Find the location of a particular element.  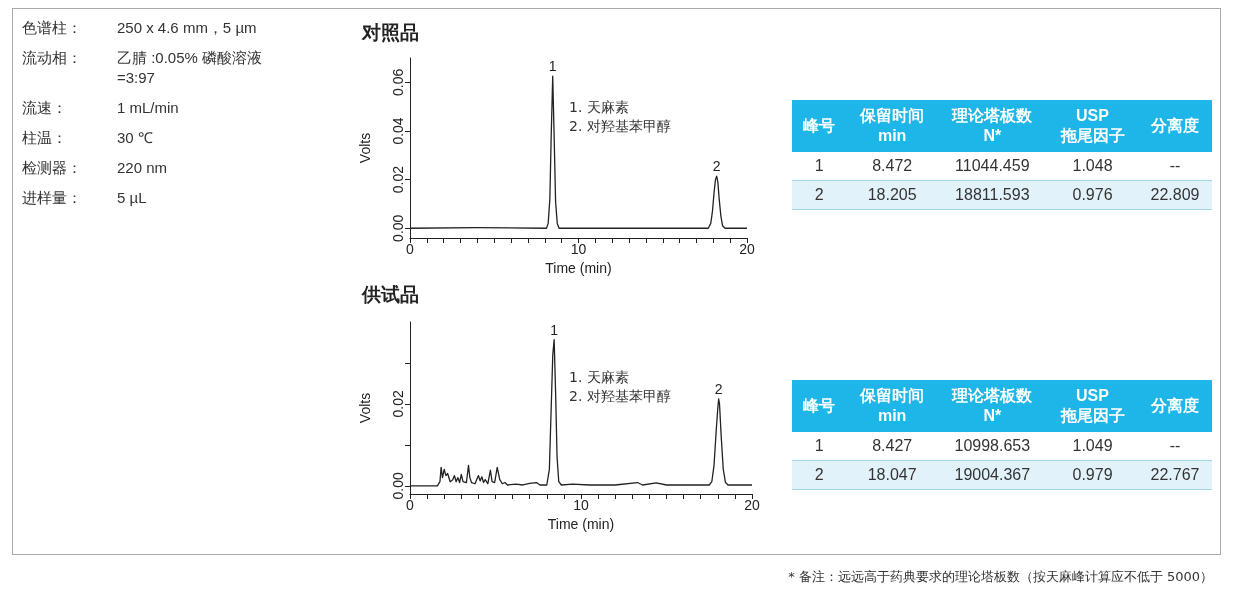

text: 流动相： 乙腈 :0.05% 磷酸溶液 =3:97 is located at coordinates (142, 67).